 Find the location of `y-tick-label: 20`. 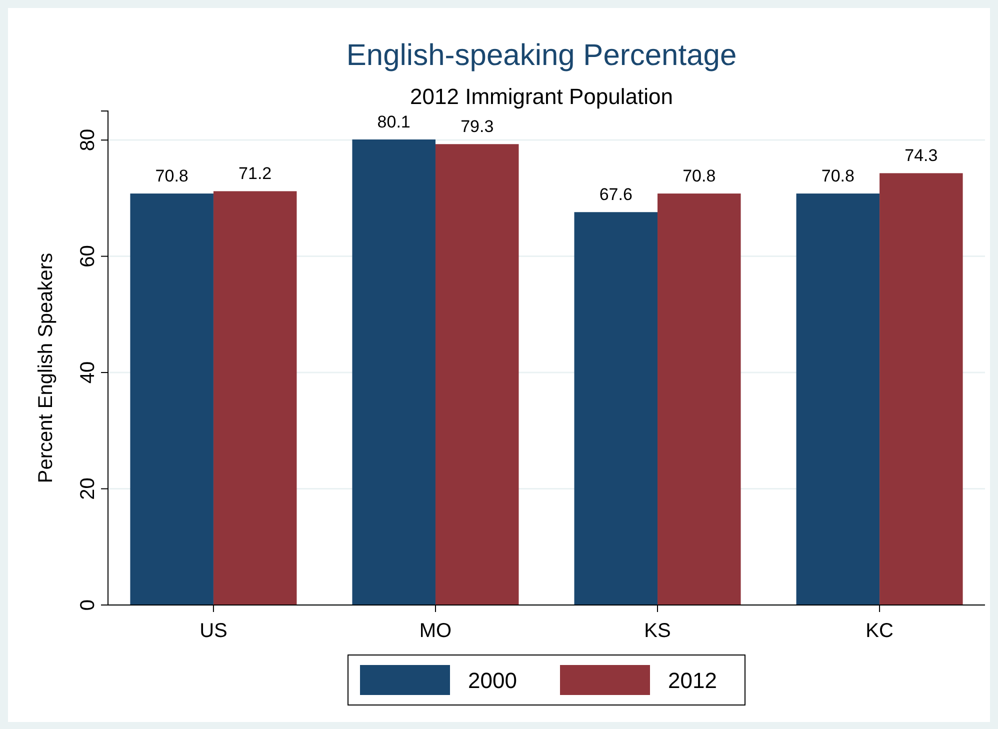

y-tick-label: 20 is located at coordinates (88, 489).